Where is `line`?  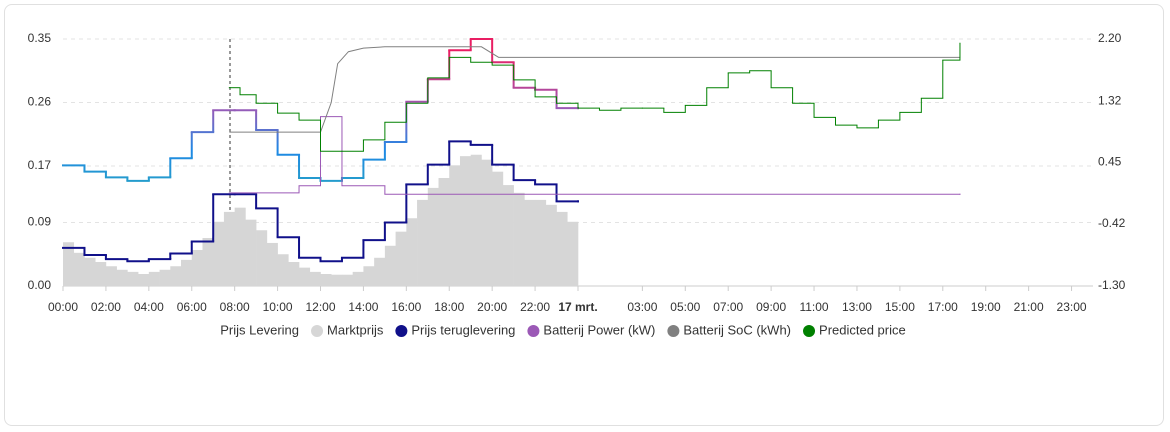 line is located at coordinates (594, 89).